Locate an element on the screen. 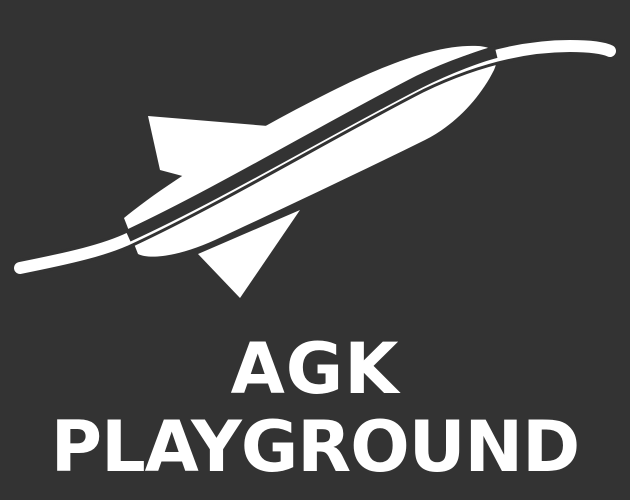 The image size is (630, 500). app-title-line-2: PLAYGROUND is located at coordinates (315, 447).